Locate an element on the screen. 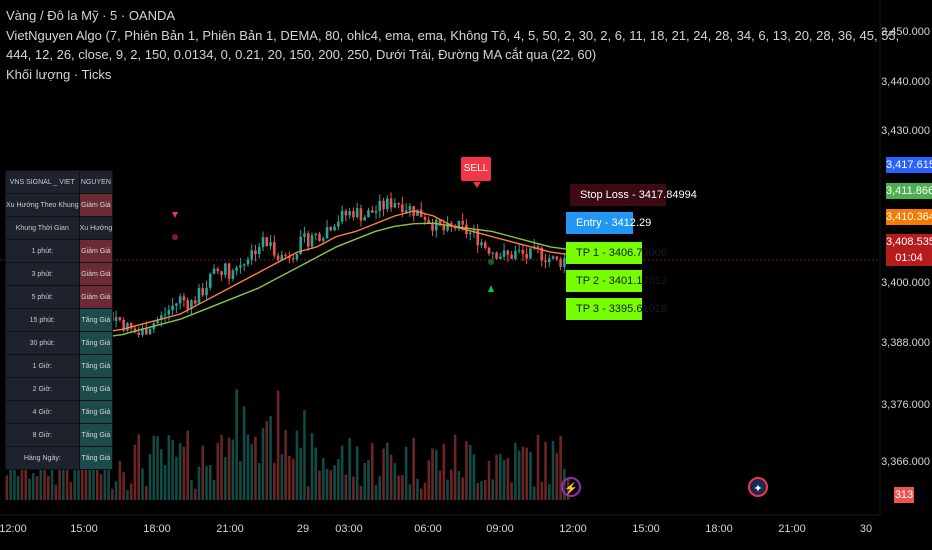 This screenshot has height=550, width=932. signal-table-row: 1 Giờ: Tăng Giá is located at coordinates (59, 366).